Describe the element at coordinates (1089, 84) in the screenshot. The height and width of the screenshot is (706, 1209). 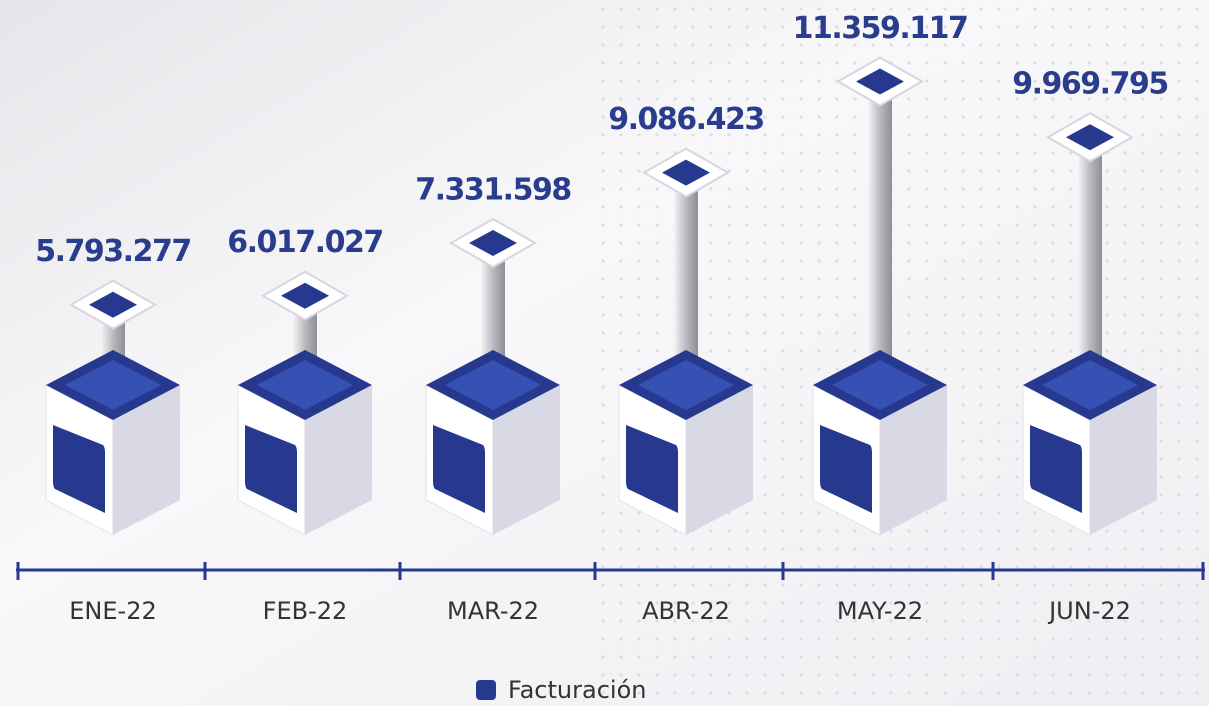
I see `value-label: 9.969.795` at that location.